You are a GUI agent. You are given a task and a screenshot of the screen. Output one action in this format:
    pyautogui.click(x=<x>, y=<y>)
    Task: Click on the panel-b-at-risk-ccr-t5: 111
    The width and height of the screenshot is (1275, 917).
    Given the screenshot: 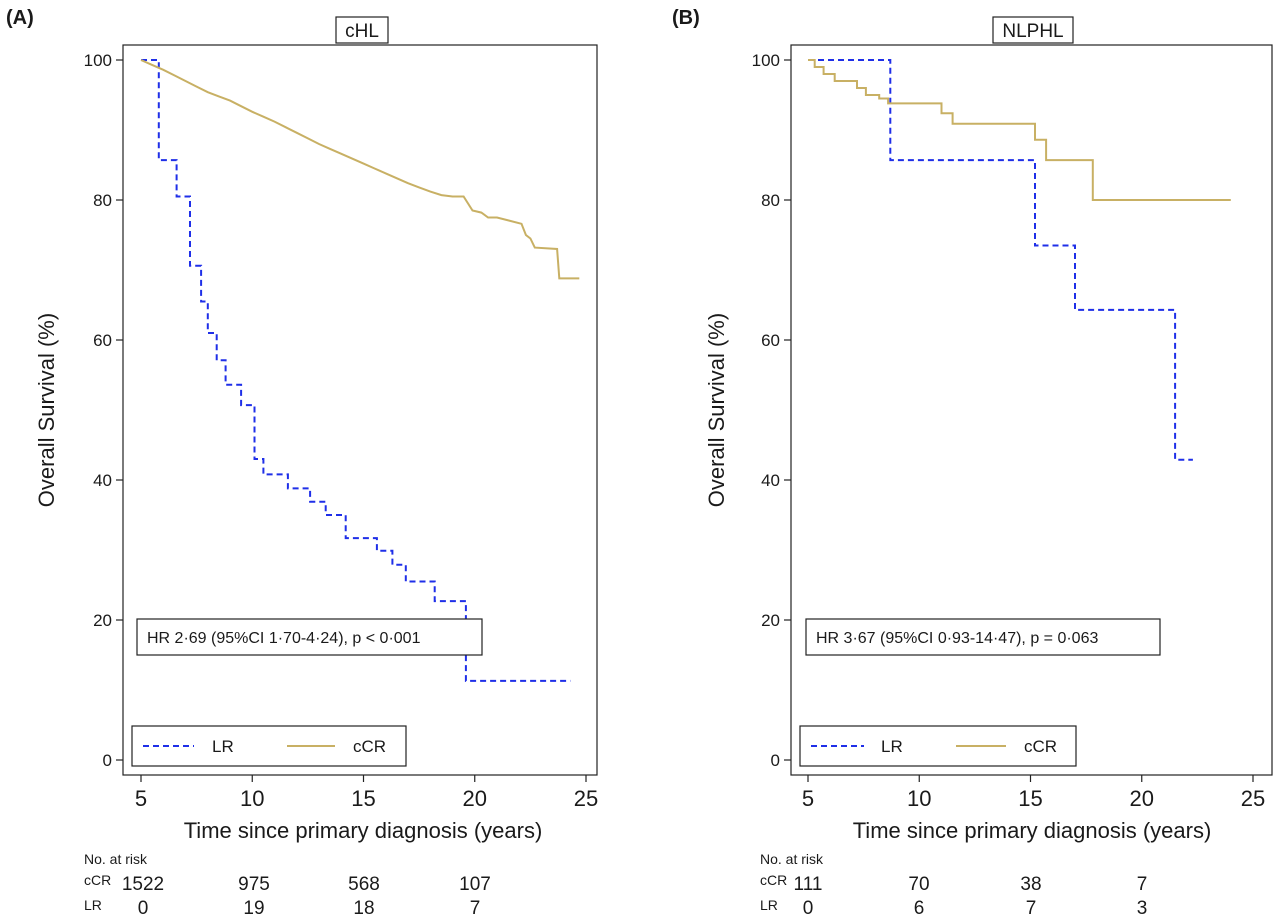 What is the action you would take?
    pyautogui.click(x=808, y=884)
    